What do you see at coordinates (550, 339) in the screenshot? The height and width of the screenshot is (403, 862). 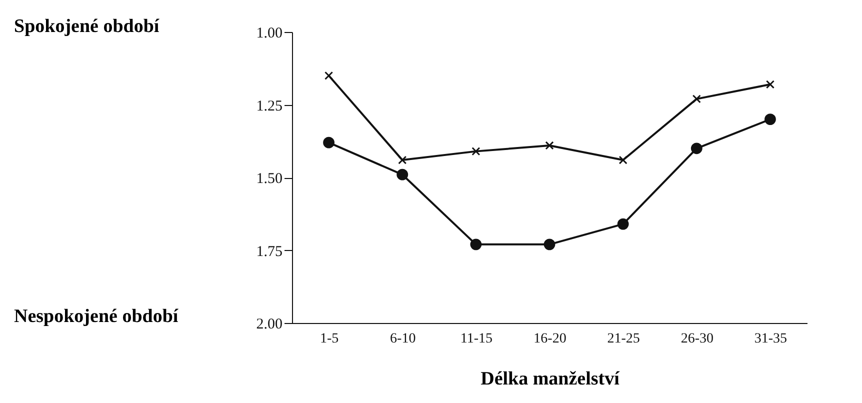 I see `x-tick-label: 16-20` at bounding box center [550, 339].